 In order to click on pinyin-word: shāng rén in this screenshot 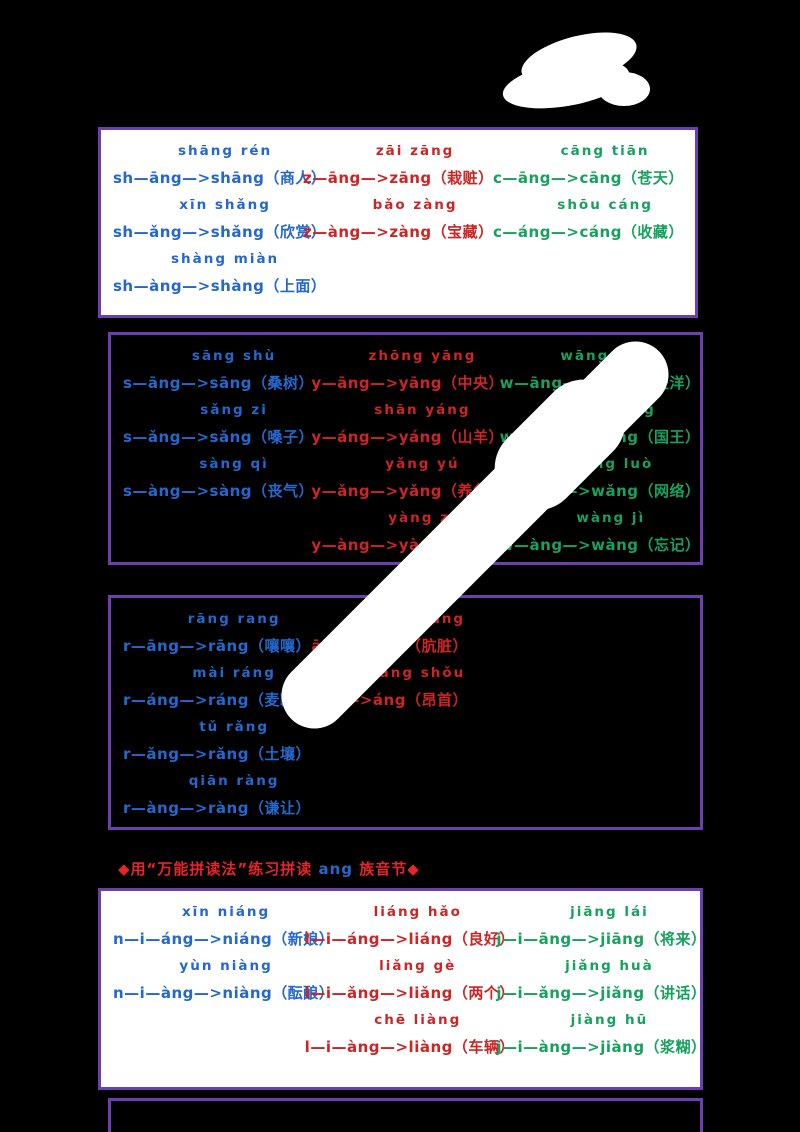, I will do `click(225, 151)`.